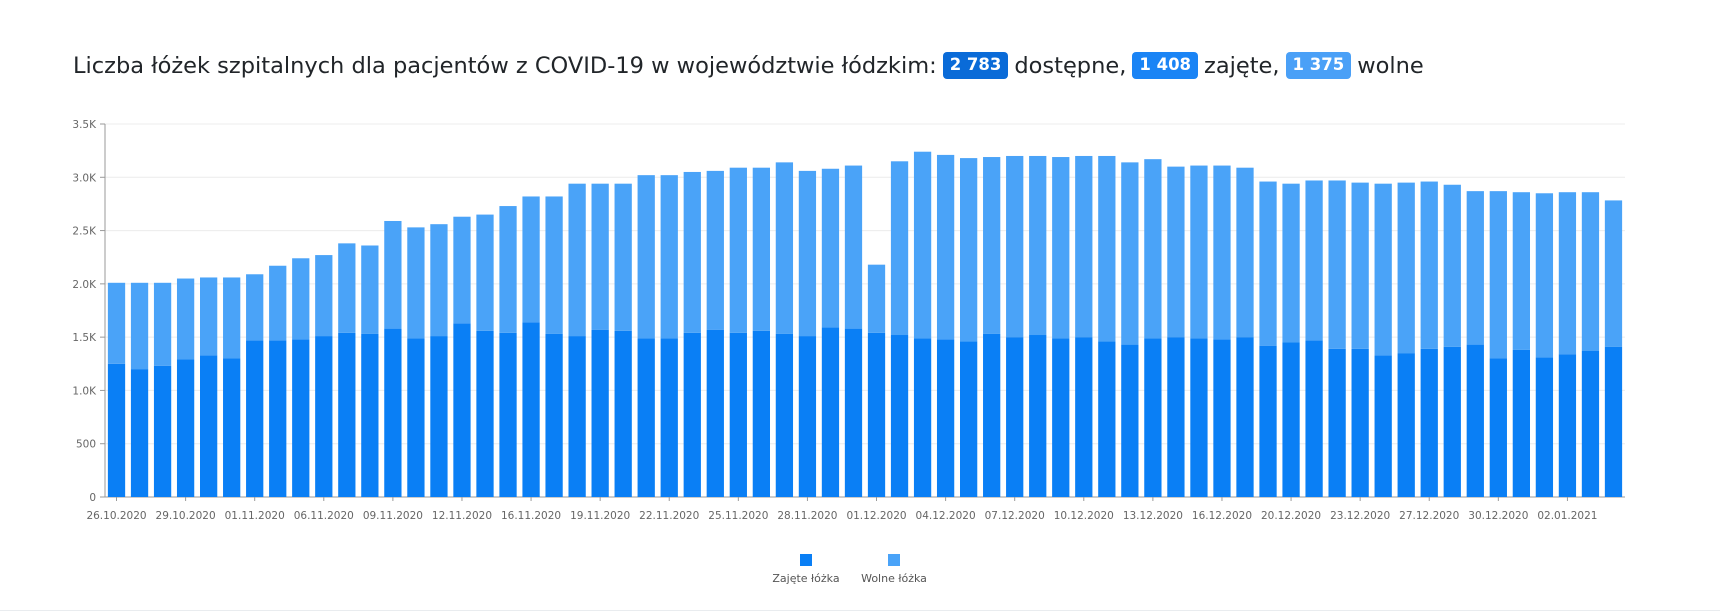 The width and height of the screenshot is (1720, 616). What do you see at coordinates (1070, 65) in the screenshot?
I see `label-total: dostępne,` at bounding box center [1070, 65].